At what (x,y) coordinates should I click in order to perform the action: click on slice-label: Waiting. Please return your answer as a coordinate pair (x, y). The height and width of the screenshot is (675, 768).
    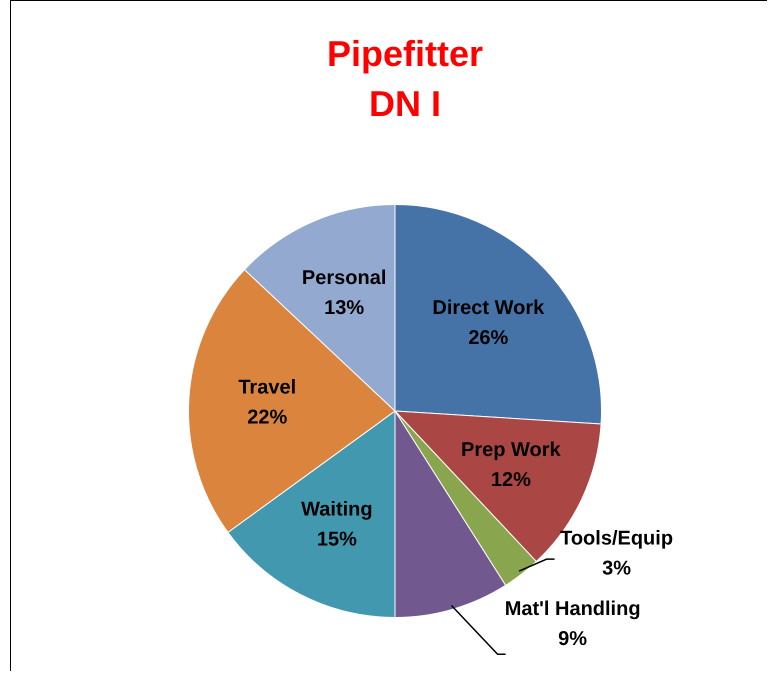
    Looking at the image, I should click on (337, 509).